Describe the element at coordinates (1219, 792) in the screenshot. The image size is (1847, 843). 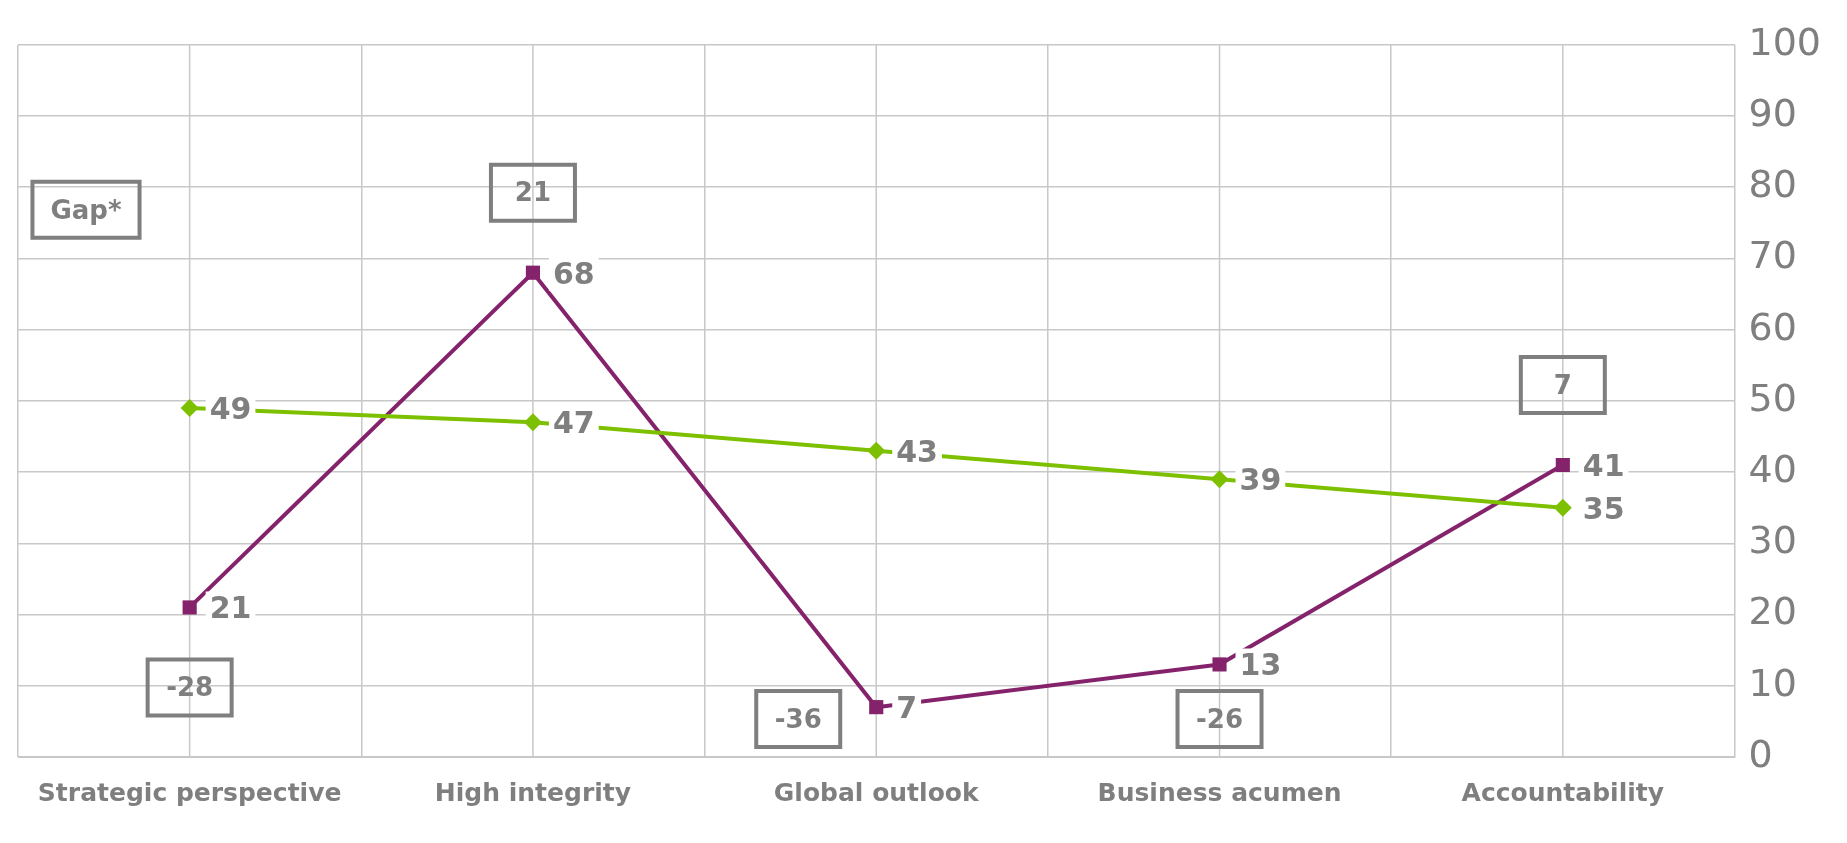
I see `x-tick-label: Business acumen` at that location.